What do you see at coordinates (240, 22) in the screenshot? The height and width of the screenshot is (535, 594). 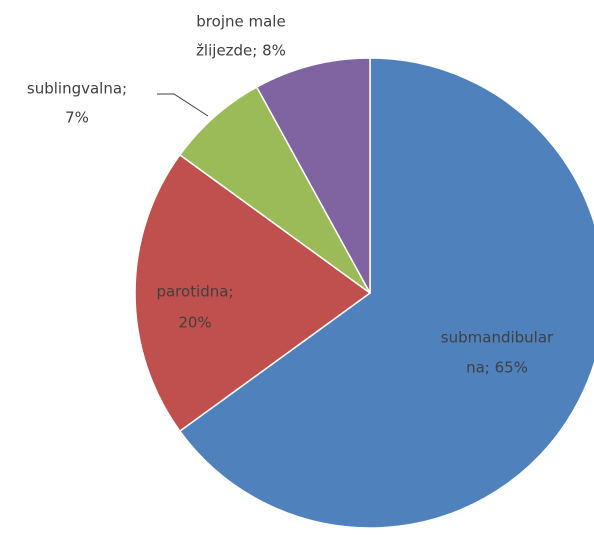 I see `data-label: brojne male` at bounding box center [240, 22].